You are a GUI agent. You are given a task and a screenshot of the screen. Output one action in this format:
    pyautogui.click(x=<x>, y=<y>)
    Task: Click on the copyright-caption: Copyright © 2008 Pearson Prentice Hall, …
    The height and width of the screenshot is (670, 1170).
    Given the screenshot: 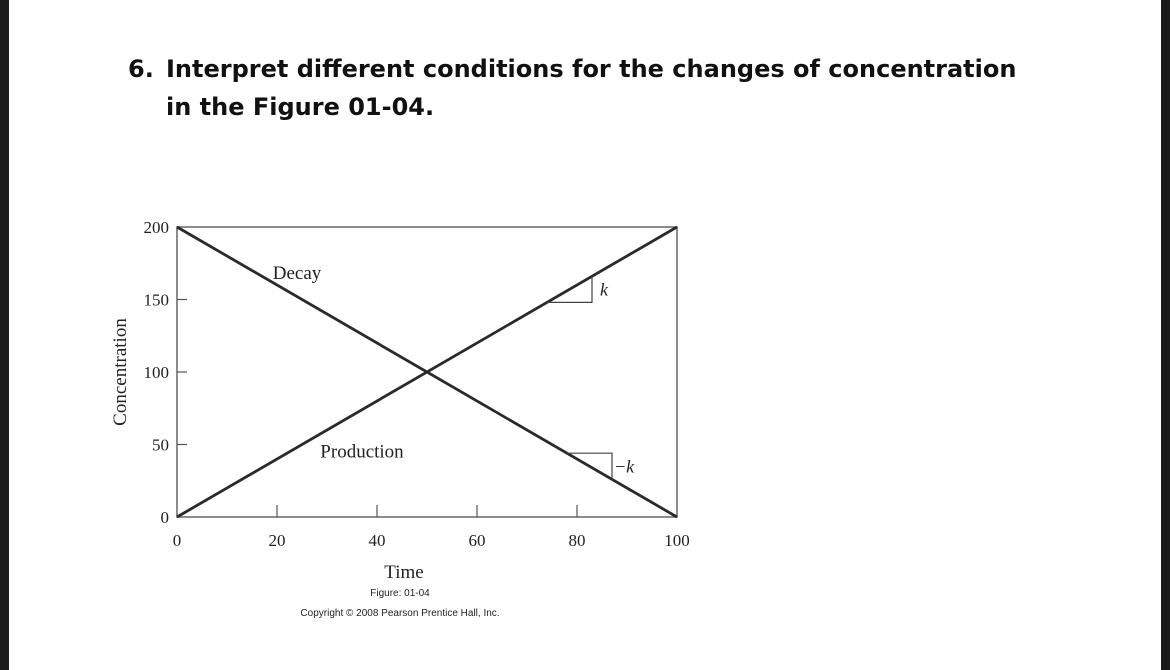 What is the action you would take?
    pyautogui.click(x=400, y=613)
    